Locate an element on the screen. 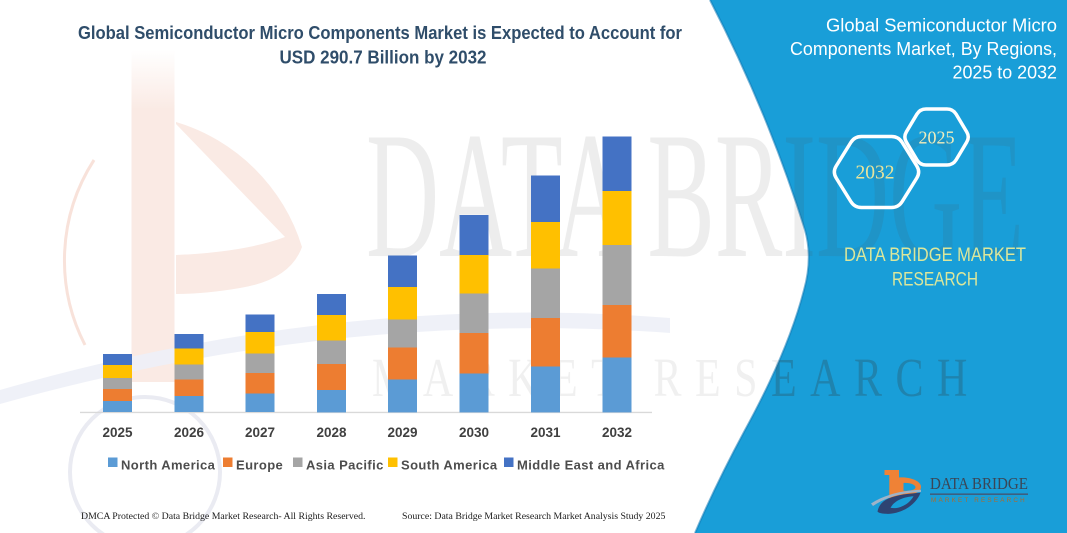  svg-text: DATA BRIDGE is located at coordinates (979, 483).